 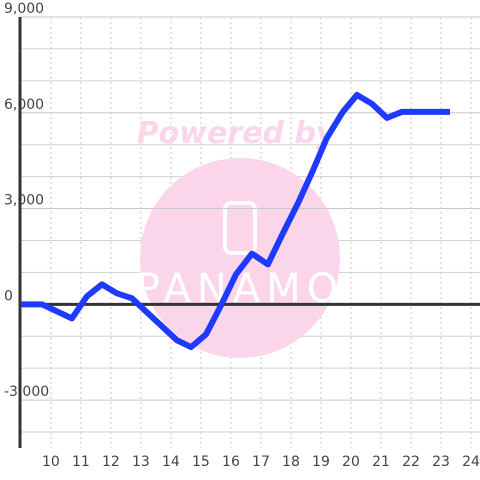 What do you see at coordinates (351, 462) in the screenshot?
I see `x-tick-label: 20` at bounding box center [351, 462].